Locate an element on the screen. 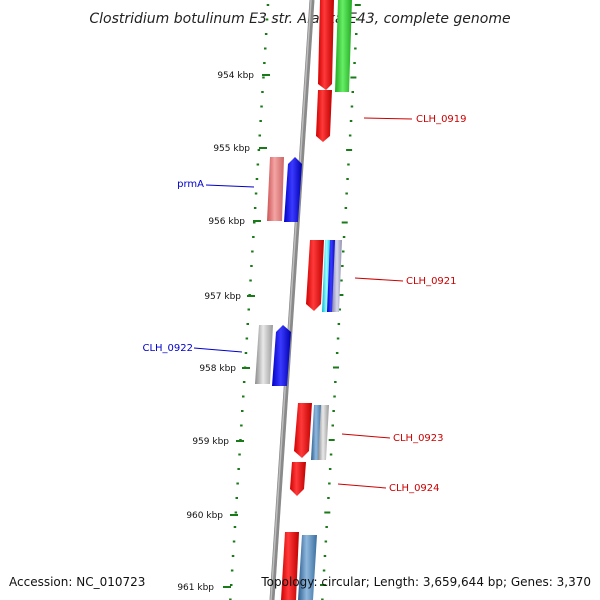  connector-clh0924 is located at coordinates (362, 486).